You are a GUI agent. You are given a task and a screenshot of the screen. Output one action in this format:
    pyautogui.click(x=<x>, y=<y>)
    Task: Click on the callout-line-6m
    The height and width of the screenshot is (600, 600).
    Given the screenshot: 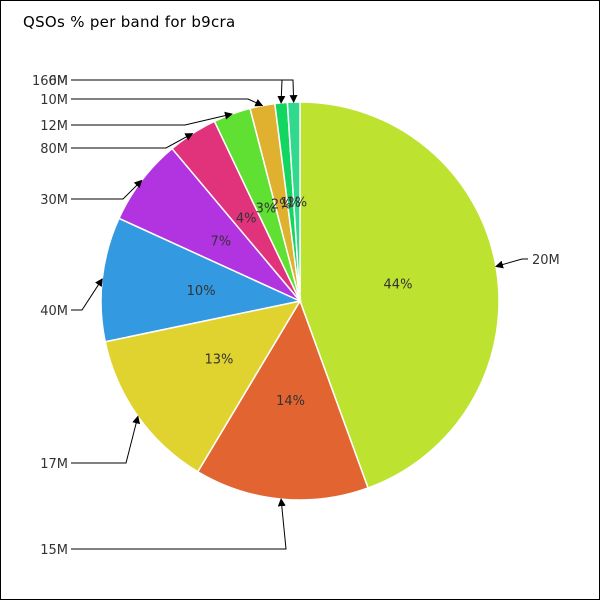 What is the action you would take?
    pyautogui.click(x=184, y=91)
    